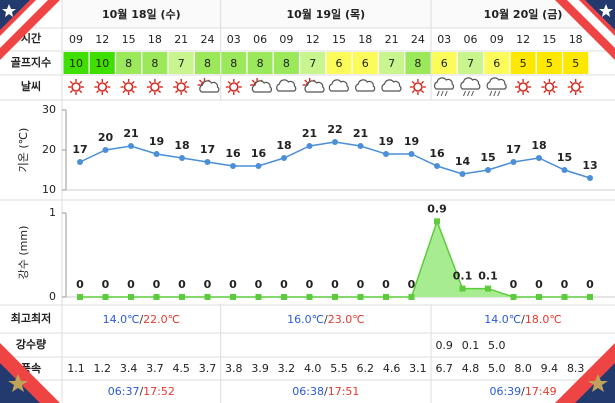 This screenshot has height=403, width=615. I want to click on sunrise: 06:37, so click(124, 391).